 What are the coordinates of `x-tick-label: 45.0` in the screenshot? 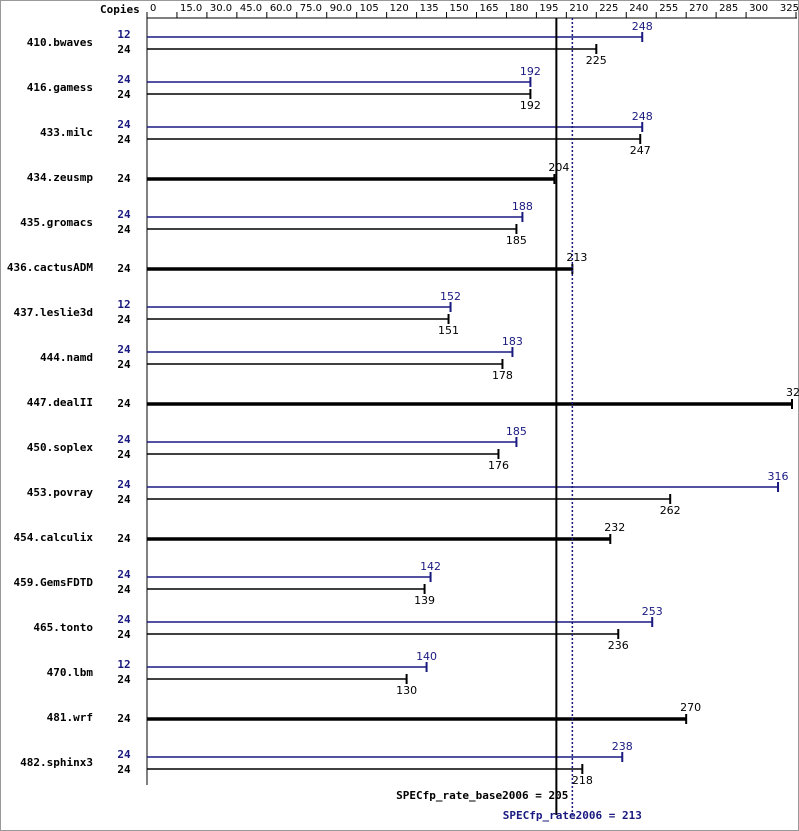 It's located at (251, 8).